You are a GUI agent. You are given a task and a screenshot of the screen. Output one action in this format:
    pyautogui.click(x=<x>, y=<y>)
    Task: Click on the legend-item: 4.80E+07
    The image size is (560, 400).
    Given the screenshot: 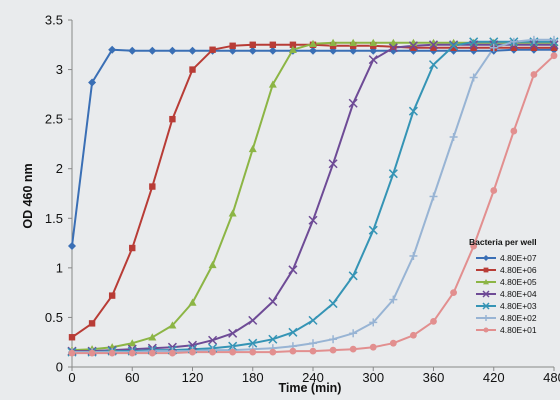 What is the action you would take?
    pyautogui.click(x=506, y=258)
    